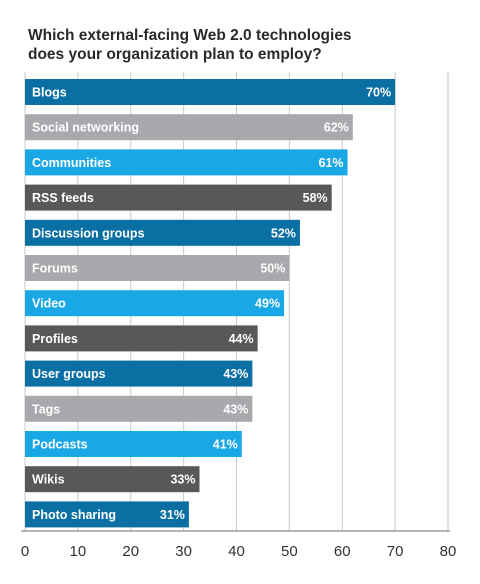  Describe the element at coordinates (283, 233) in the screenshot. I see `bar-value-label: 52%` at that location.